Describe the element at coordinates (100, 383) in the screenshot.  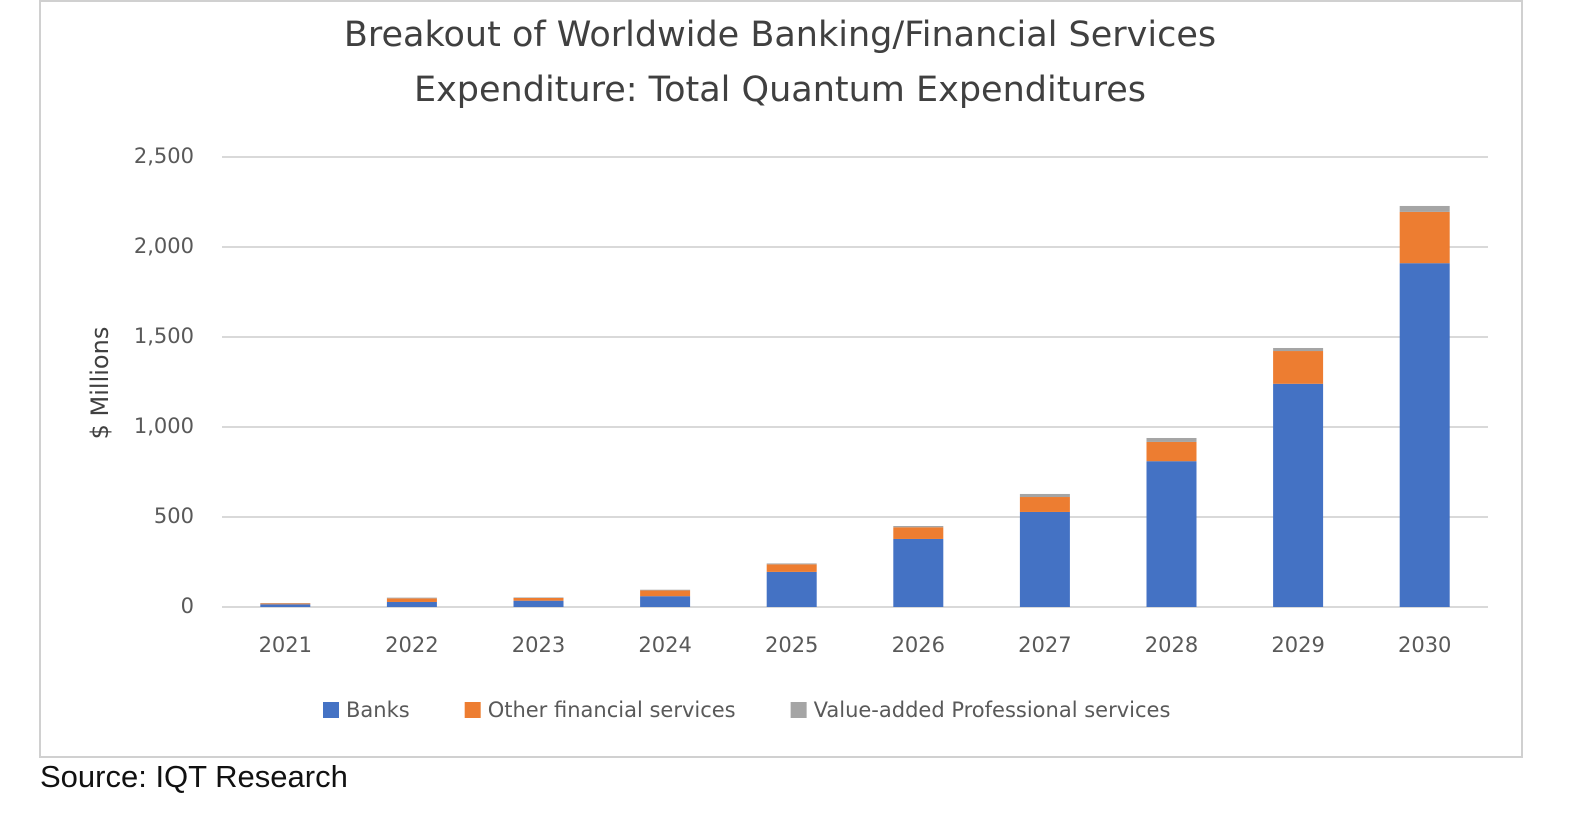
I see `y-axis-label: $ Millions` at that location.